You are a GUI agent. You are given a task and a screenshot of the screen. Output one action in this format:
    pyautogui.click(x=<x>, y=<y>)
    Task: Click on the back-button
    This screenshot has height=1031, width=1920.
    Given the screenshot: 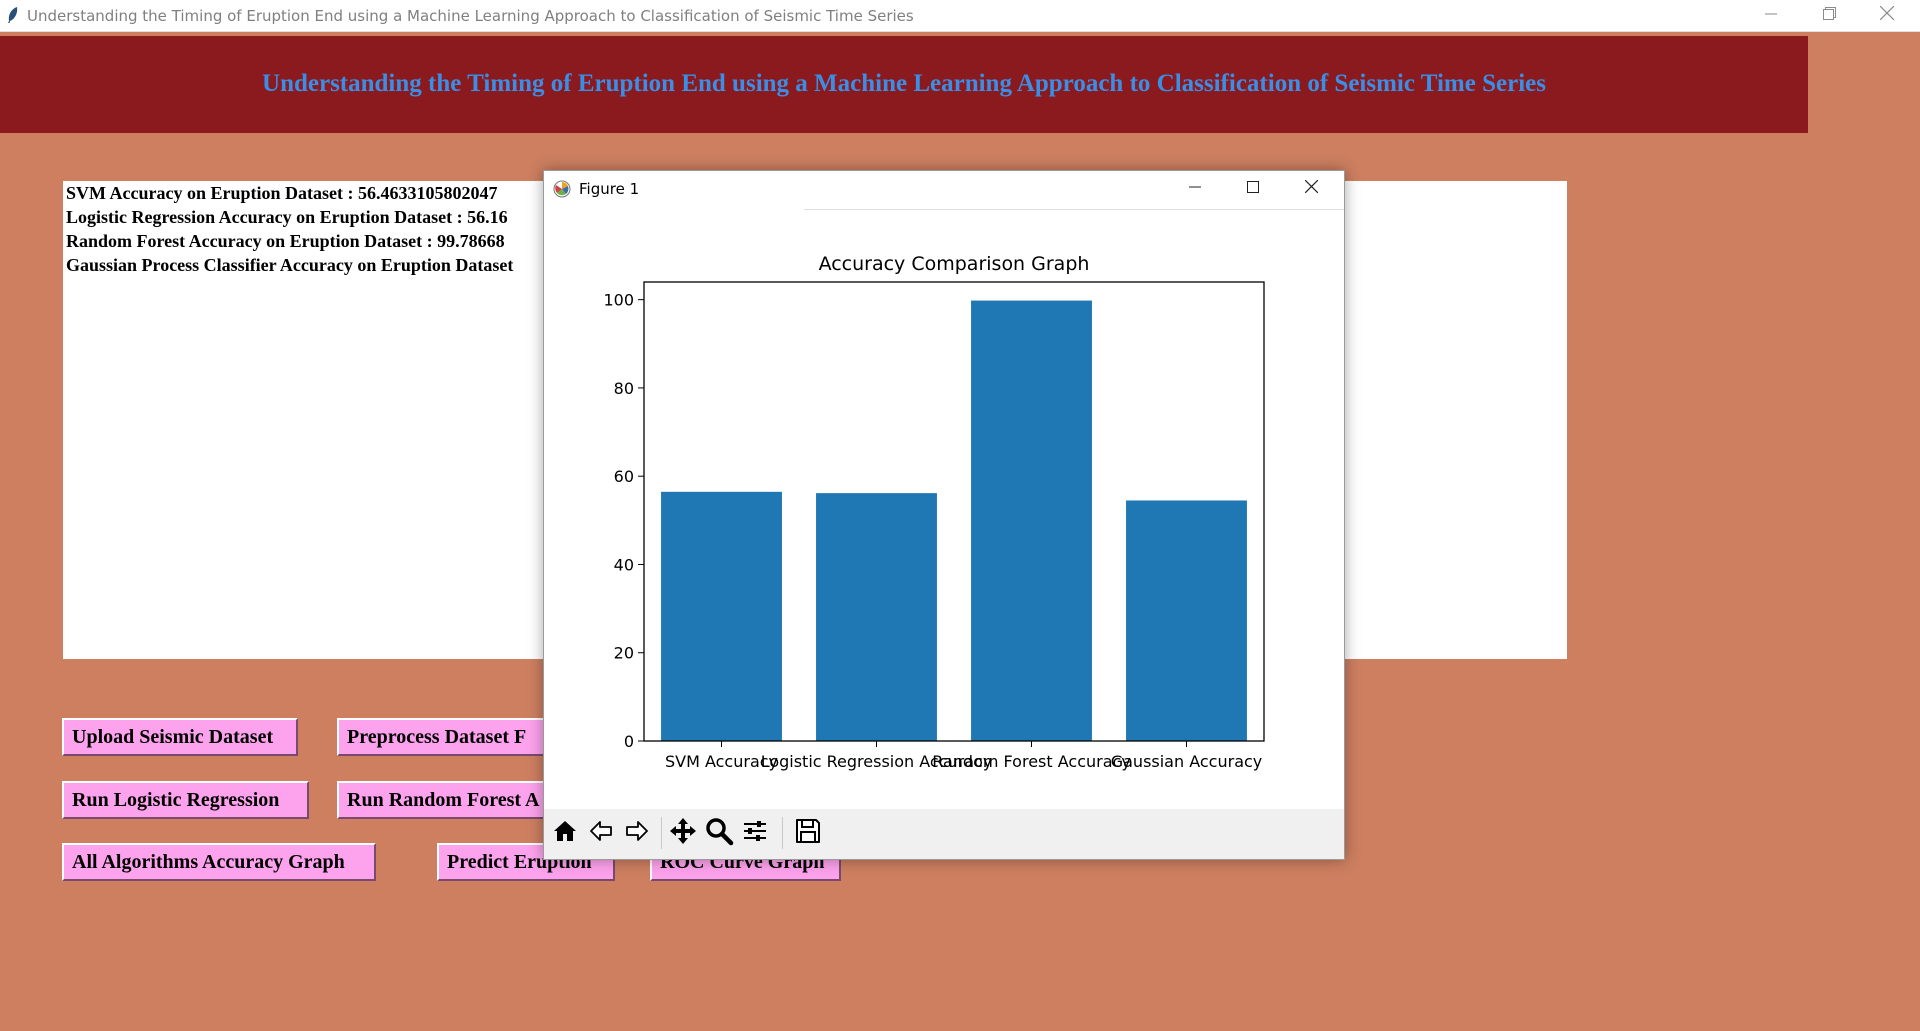 What is the action you would take?
    pyautogui.click(x=601, y=833)
    